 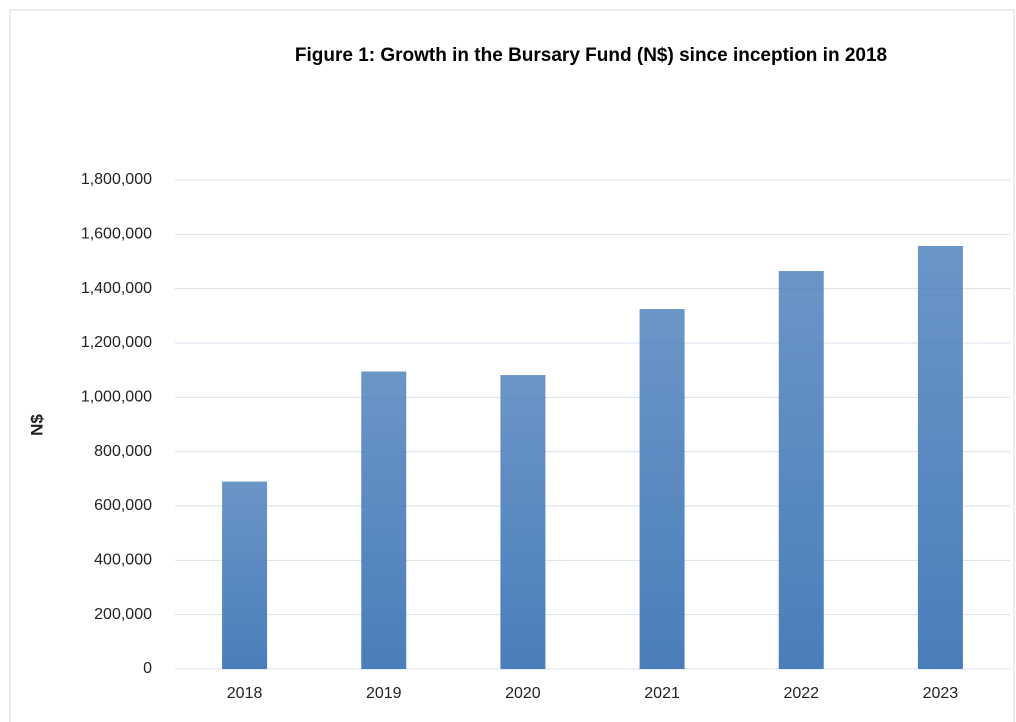 What do you see at coordinates (384, 693) in the screenshot?
I see `x-tick-label: 2019` at bounding box center [384, 693].